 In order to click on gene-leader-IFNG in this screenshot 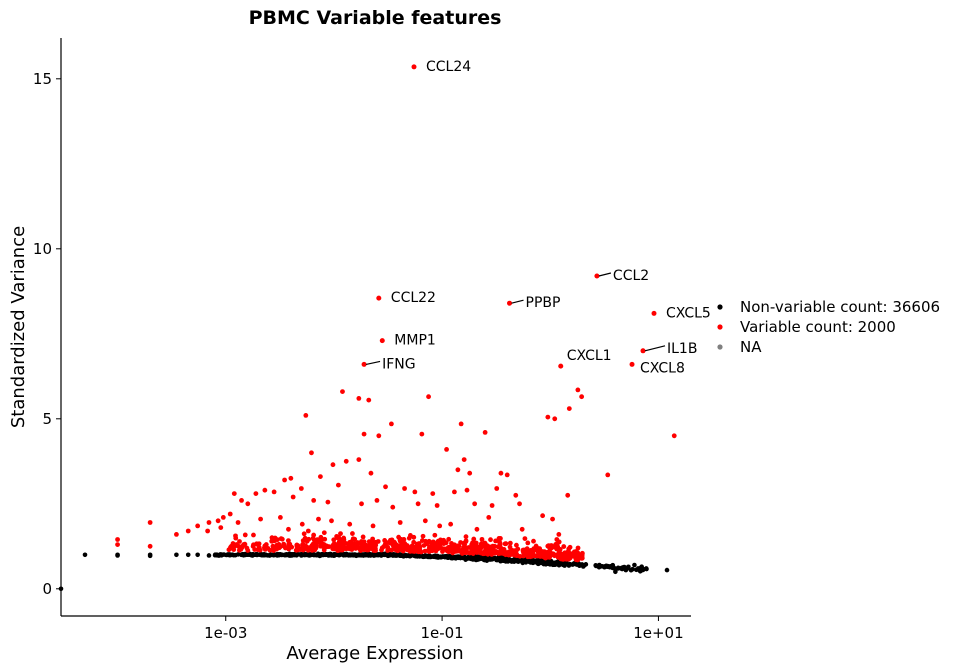, I will do `click(373, 362)`.